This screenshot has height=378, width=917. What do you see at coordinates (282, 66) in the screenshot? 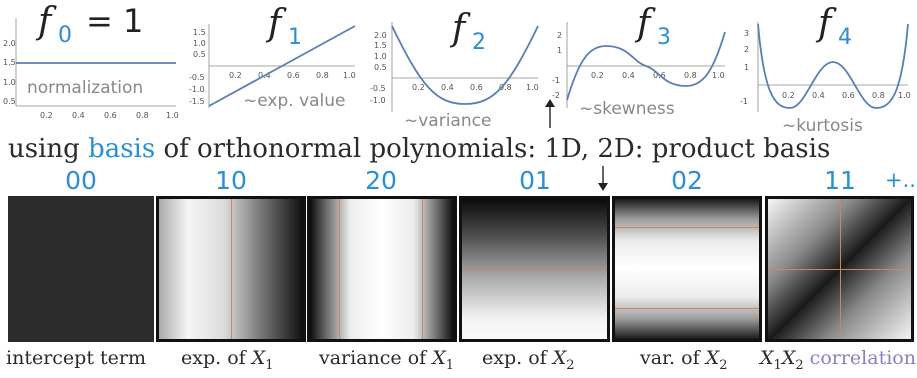
I see `curve-f1` at bounding box center [282, 66].